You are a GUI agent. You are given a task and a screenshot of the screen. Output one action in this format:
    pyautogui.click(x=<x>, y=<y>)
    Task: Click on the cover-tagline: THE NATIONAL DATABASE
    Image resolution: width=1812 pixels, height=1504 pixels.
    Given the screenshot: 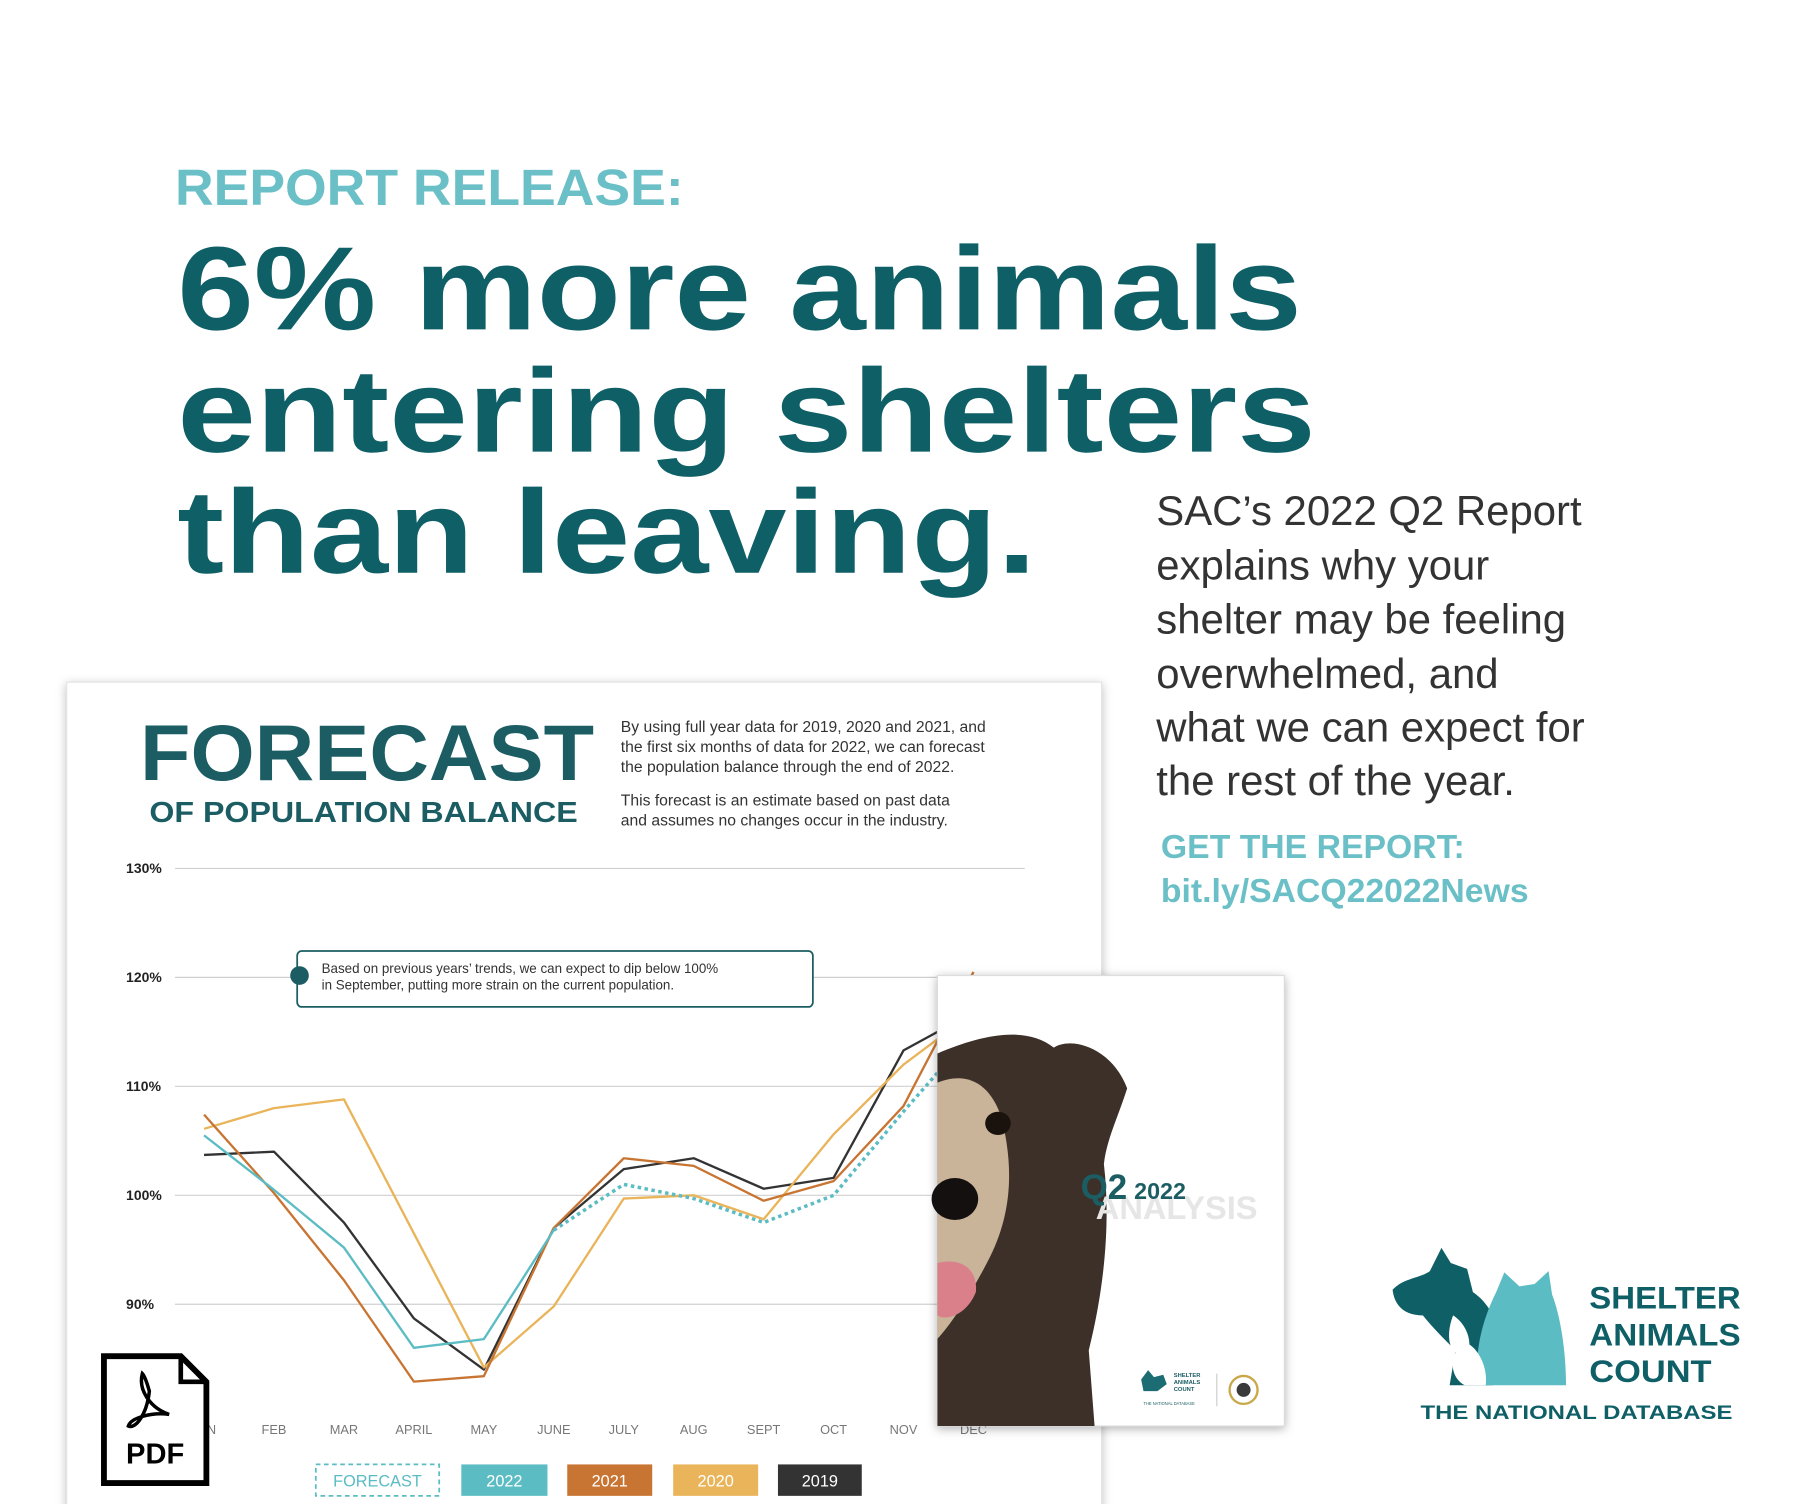 What is the action you would take?
    pyautogui.click(x=1169, y=1403)
    